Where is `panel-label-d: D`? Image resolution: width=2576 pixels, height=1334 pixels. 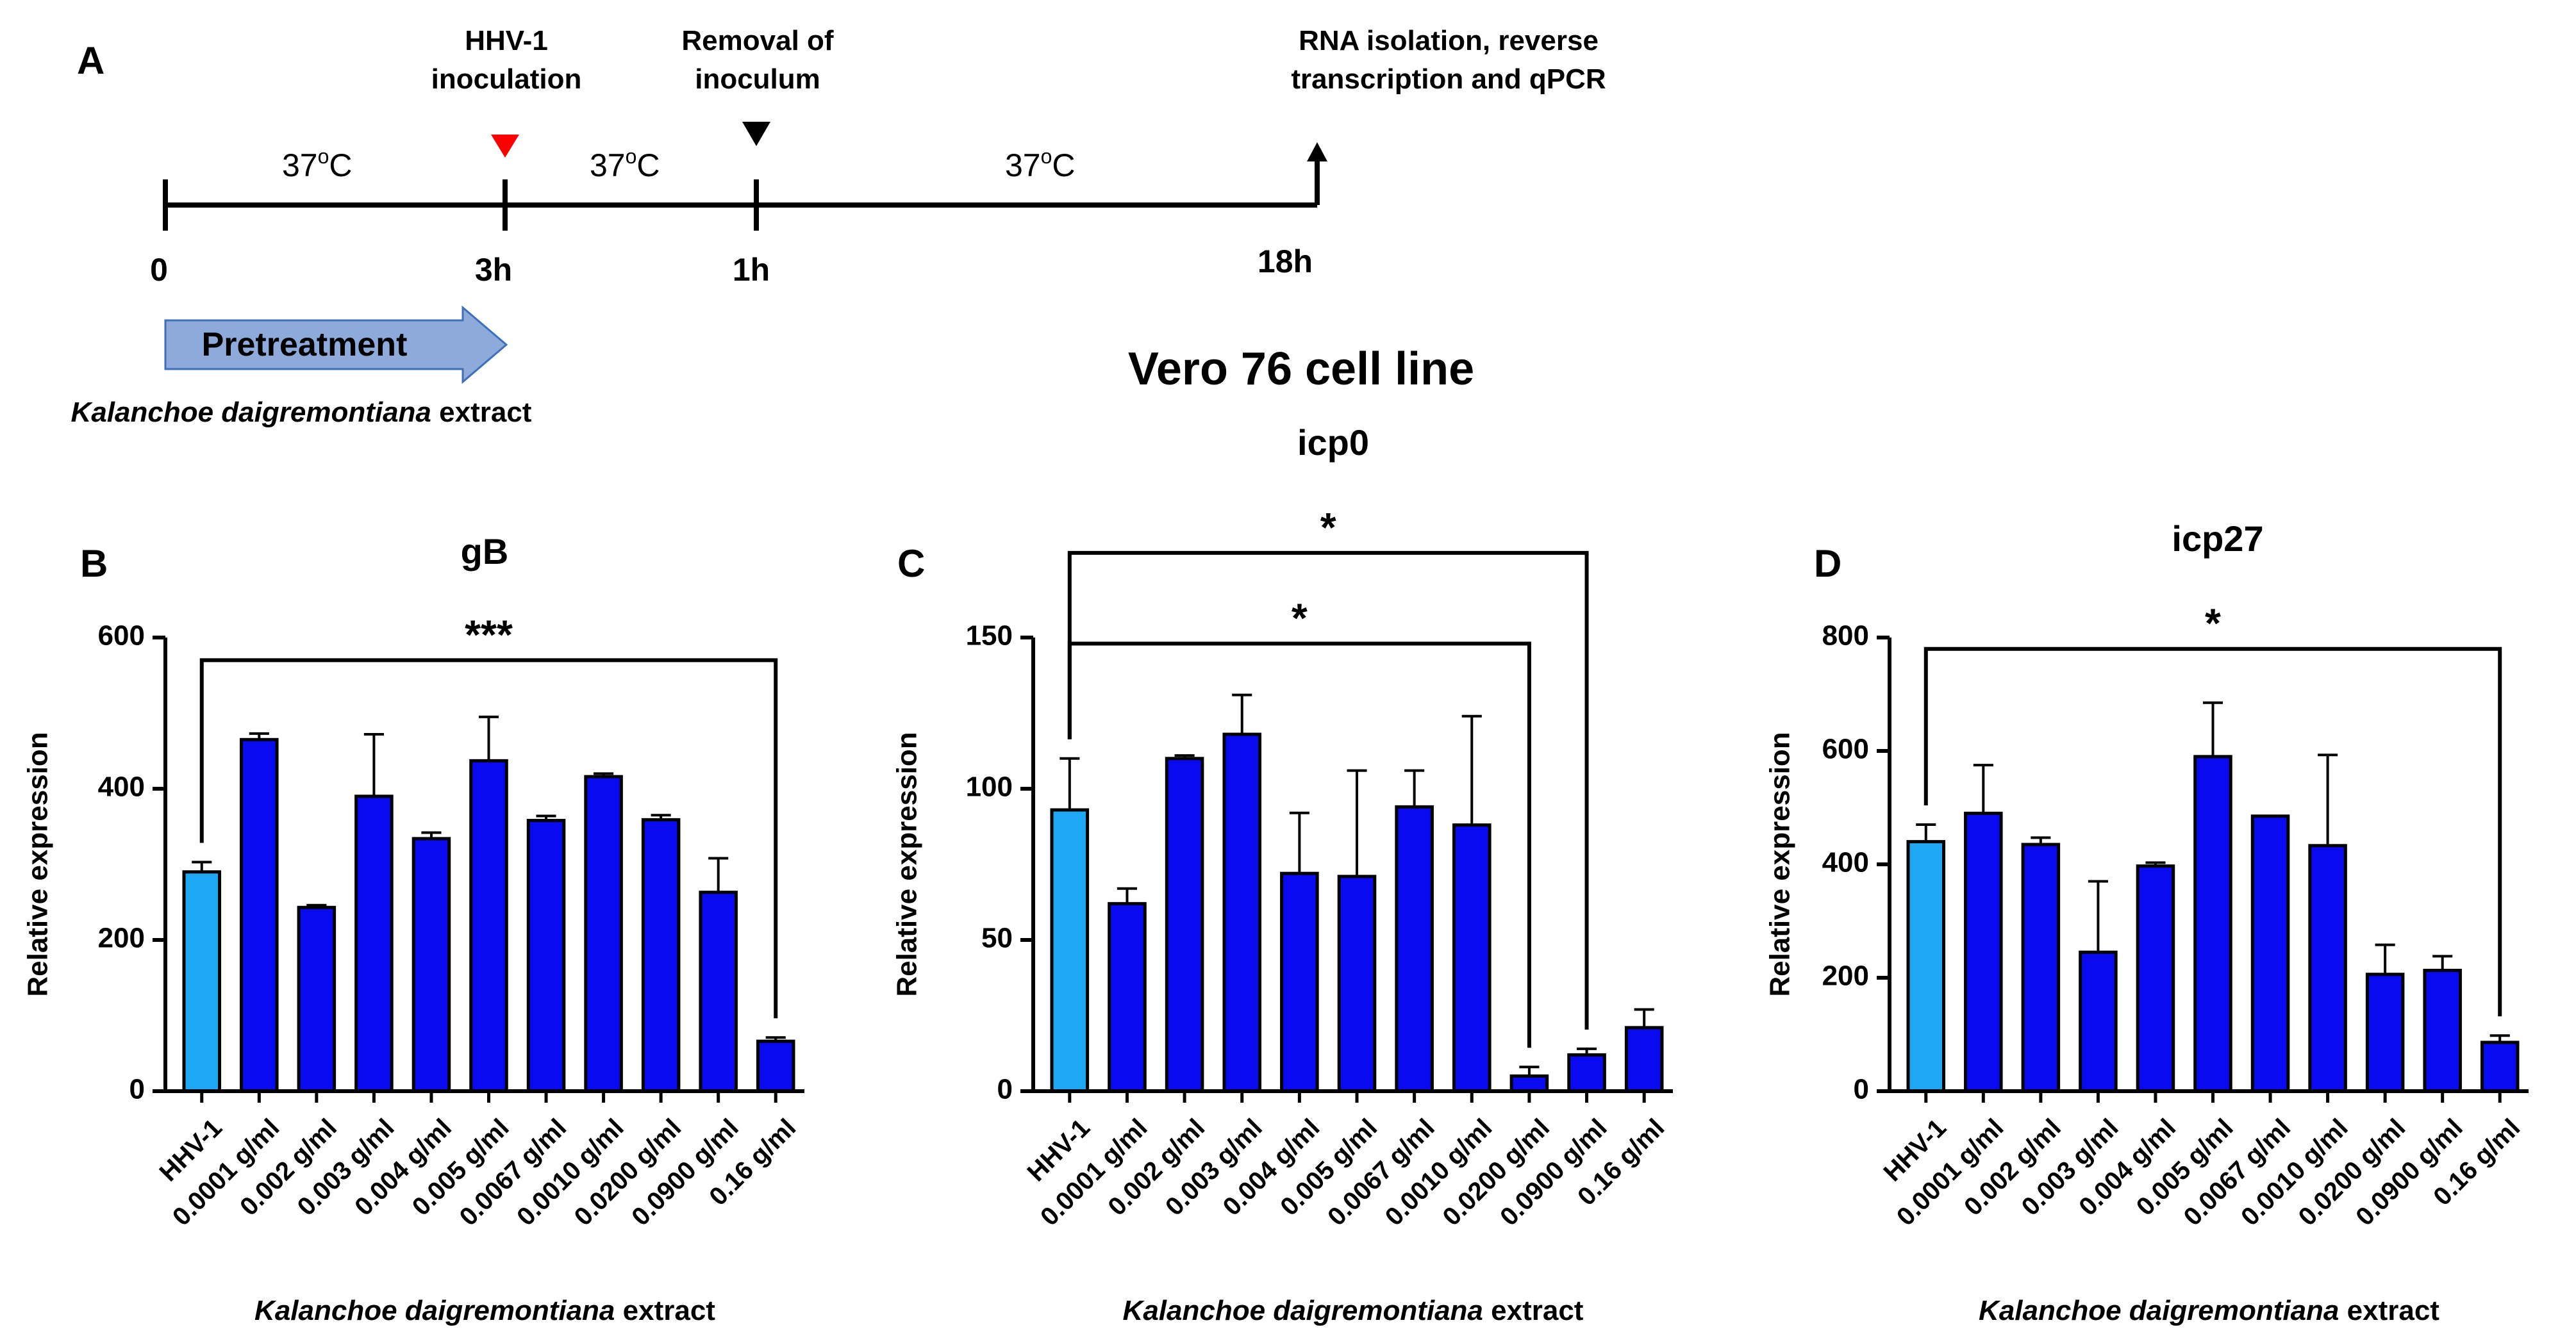
panel-label-d: D is located at coordinates (1827, 563).